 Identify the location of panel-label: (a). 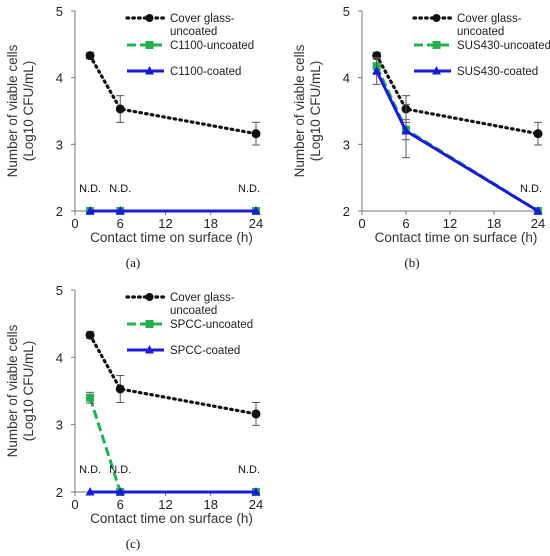
(133, 262).